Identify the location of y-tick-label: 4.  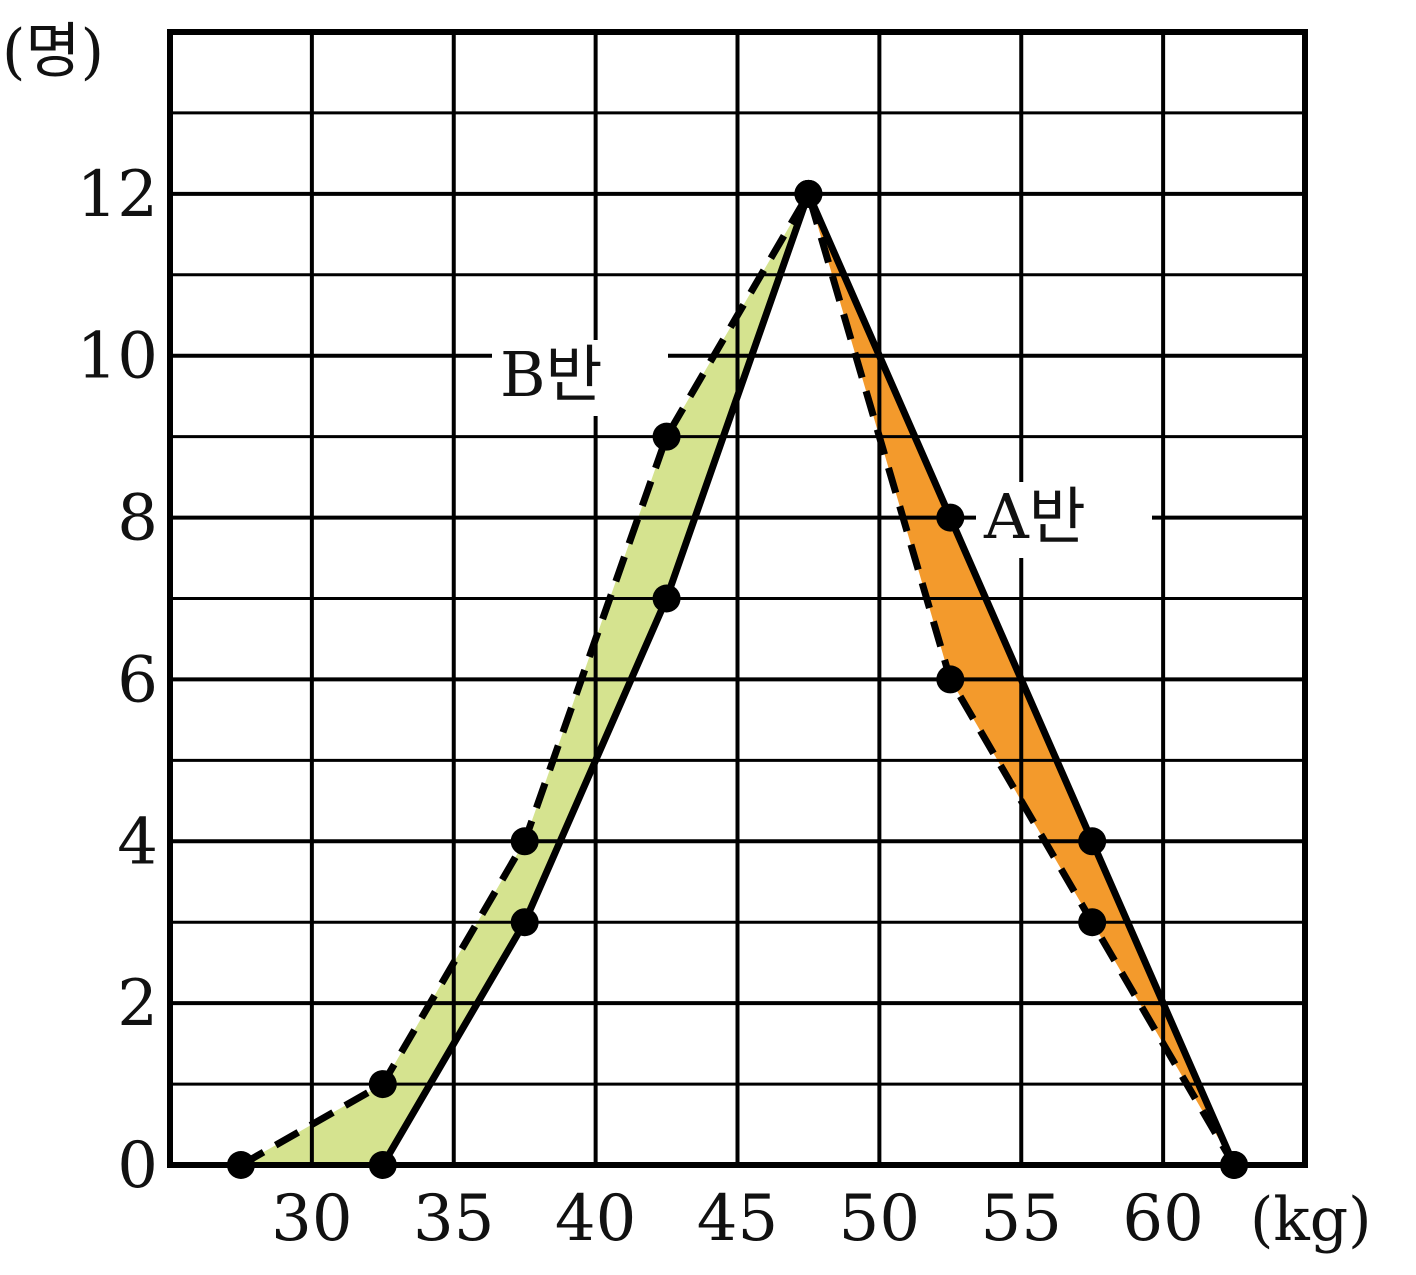
(137, 842).